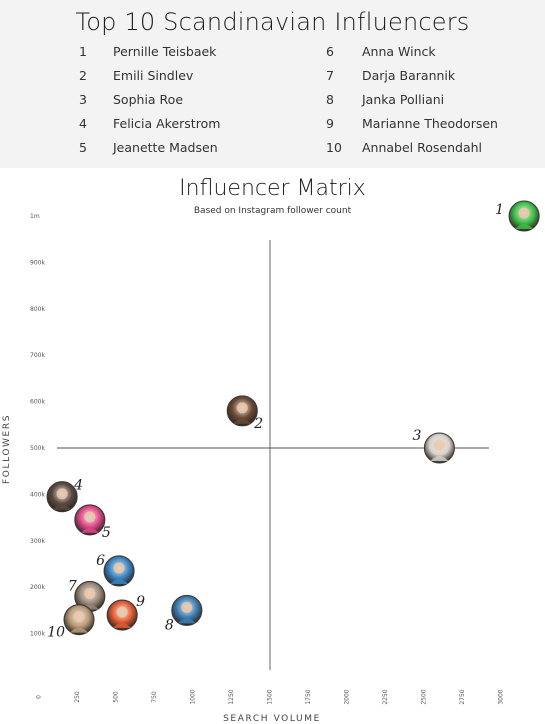 This screenshot has width=545, height=724. Describe the element at coordinates (83, 51) in the screenshot. I see `list-rank: 1` at that location.